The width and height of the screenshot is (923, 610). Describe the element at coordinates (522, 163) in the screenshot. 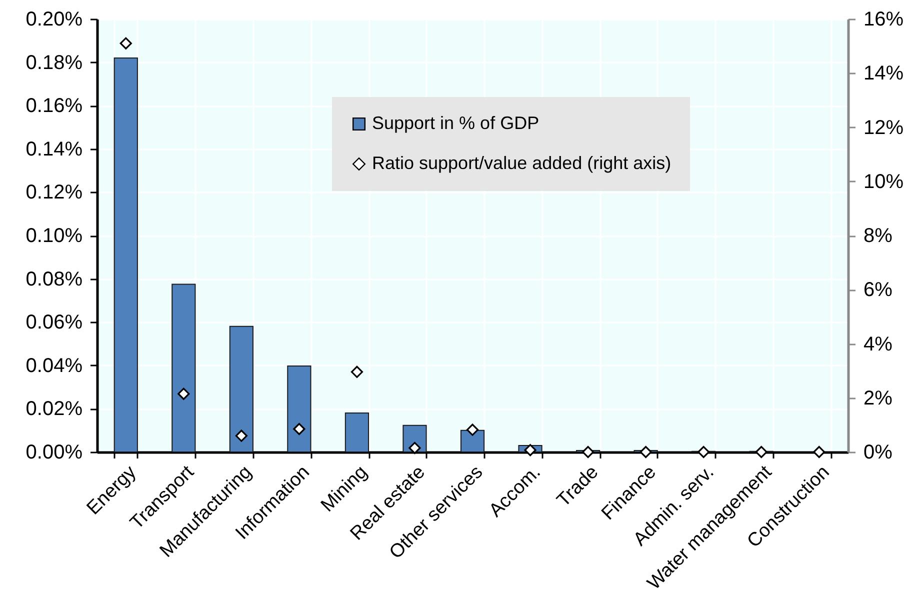

I see `legend-label: Ratio support/value added (right axis)` at that location.